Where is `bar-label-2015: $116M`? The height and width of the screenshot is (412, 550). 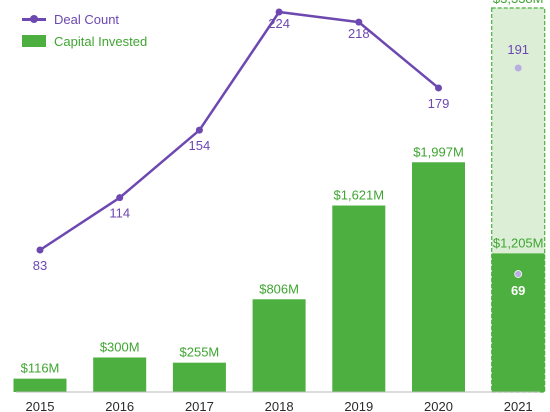 bar-label-2015: $116M is located at coordinates (40, 368).